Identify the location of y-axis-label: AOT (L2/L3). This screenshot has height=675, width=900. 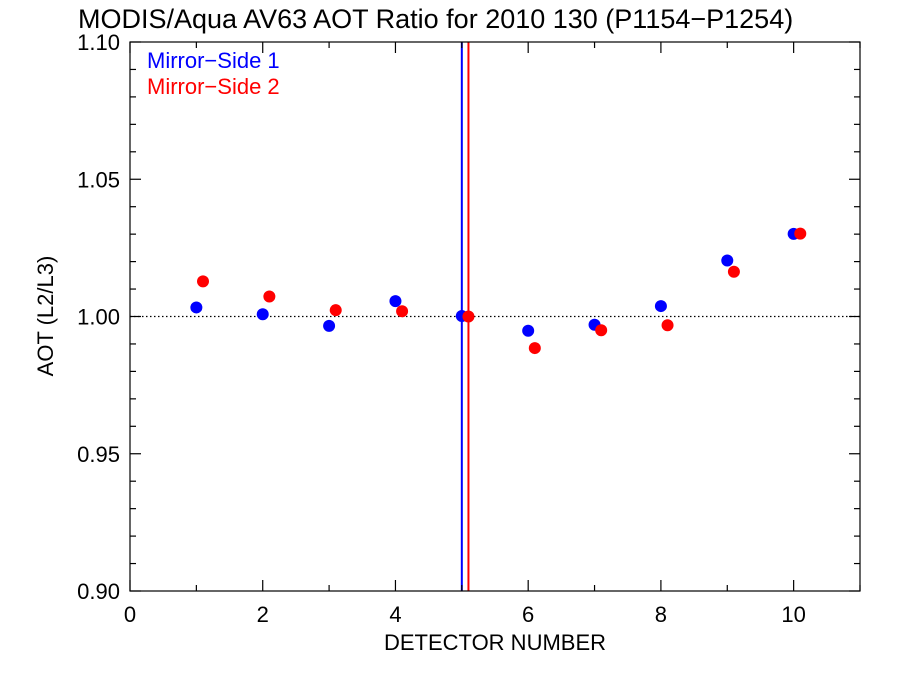
(45, 316).